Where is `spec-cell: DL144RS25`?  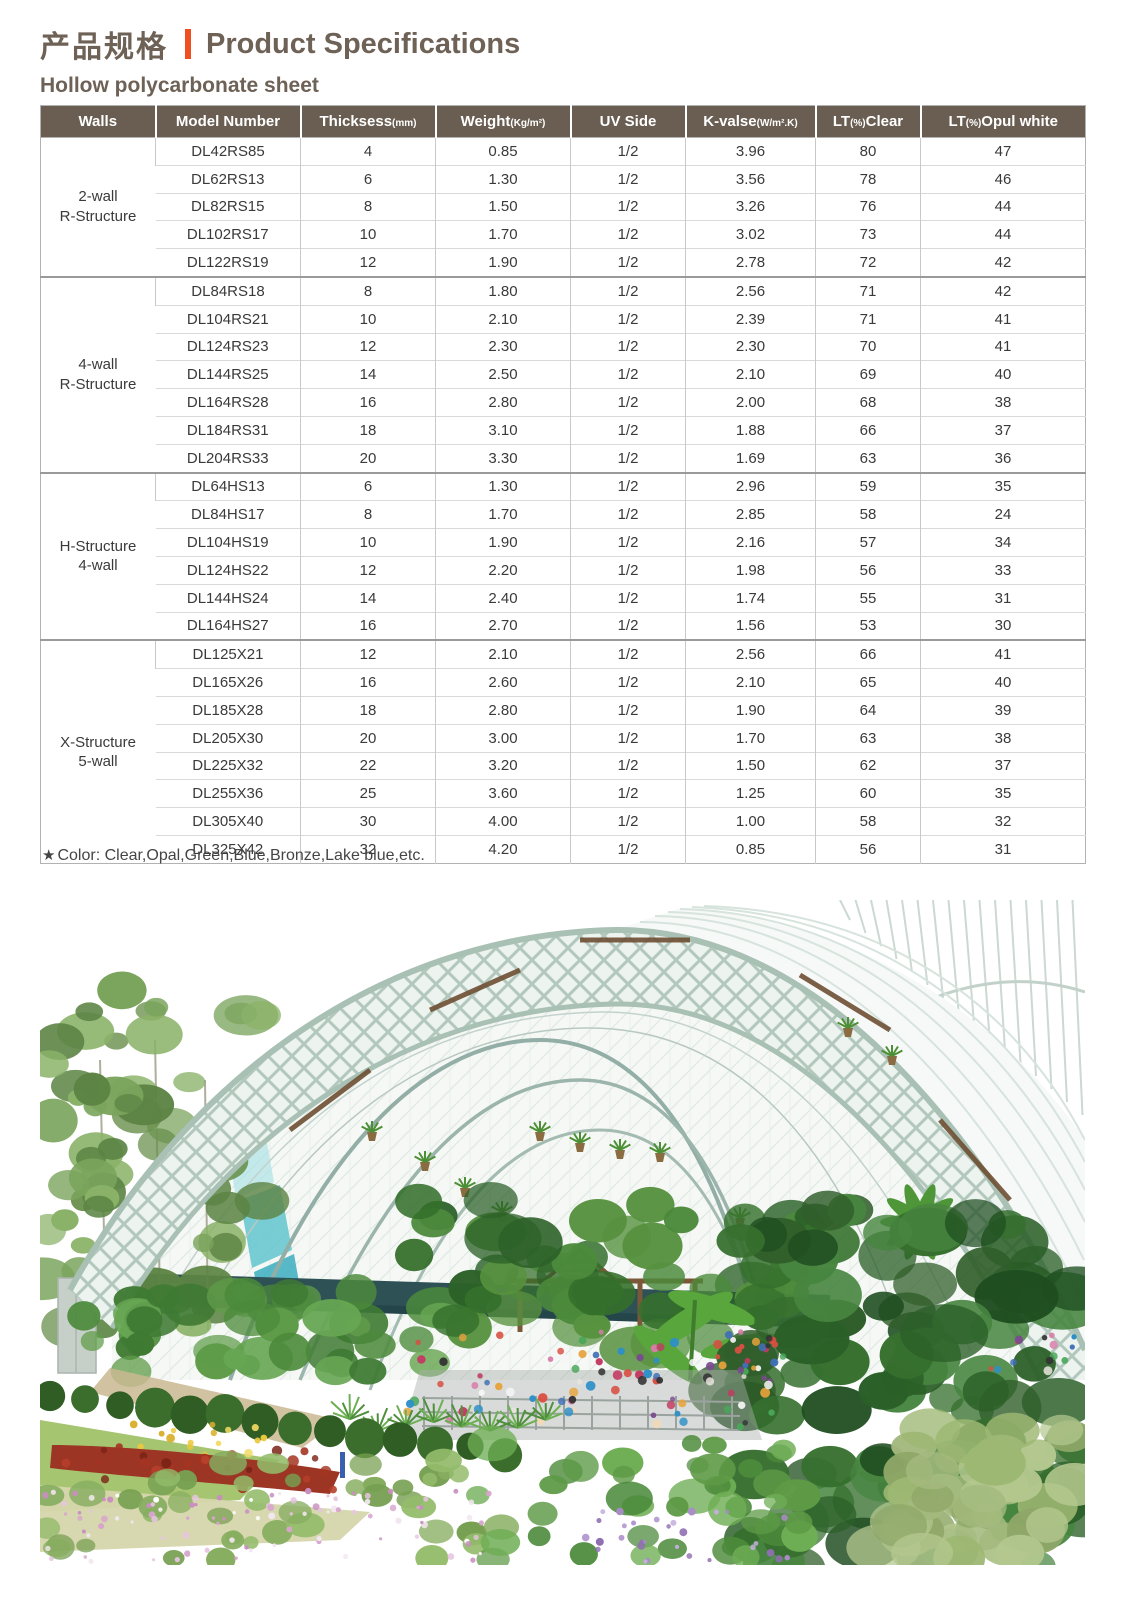 spec-cell: DL144RS25 is located at coordinates (228, 374).